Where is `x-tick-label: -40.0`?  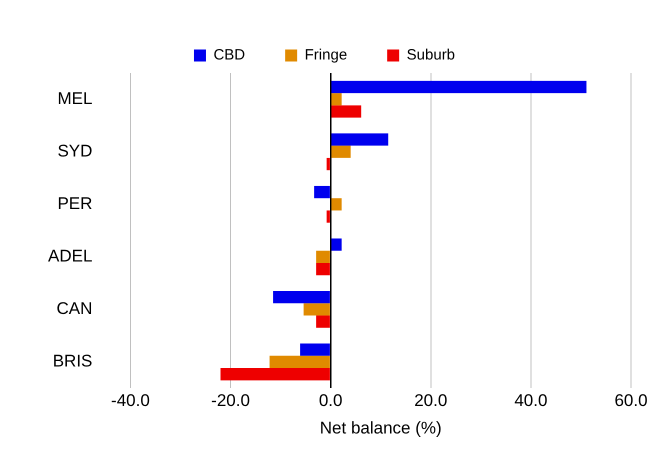 x-tick-label: -40.0 is located at coordinates (130, 400).